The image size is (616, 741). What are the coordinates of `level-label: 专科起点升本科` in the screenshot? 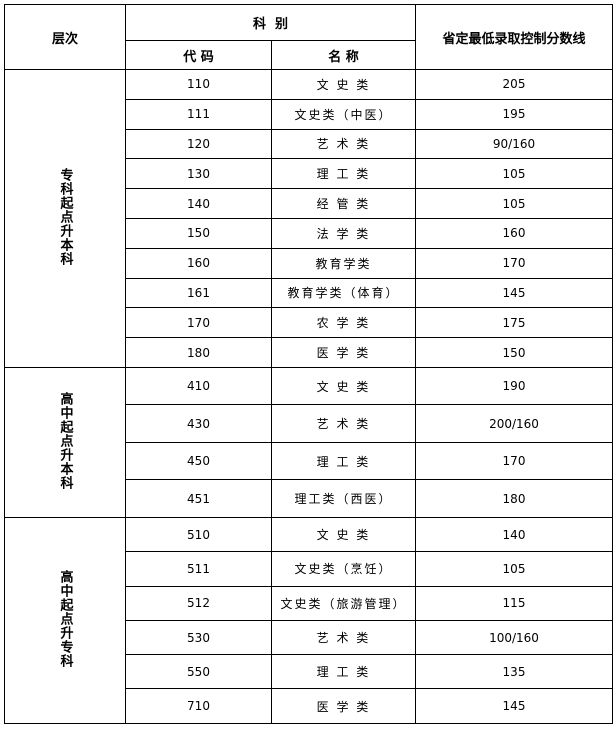 It's located at (65, 216).